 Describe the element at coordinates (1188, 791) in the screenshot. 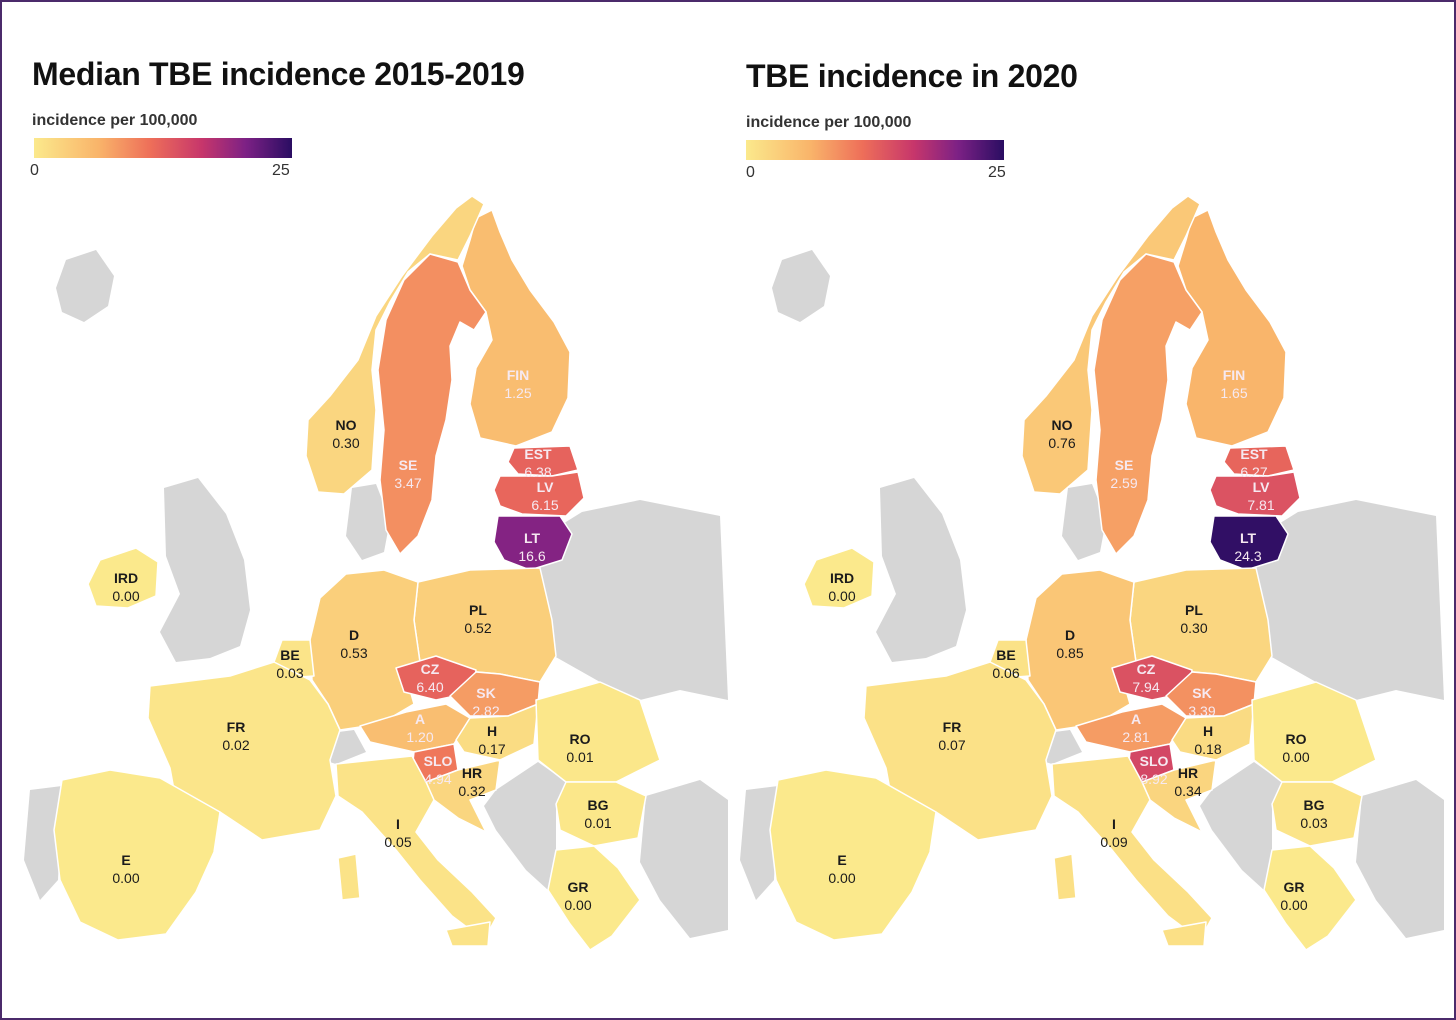

I see `incidence-value: 0.34` at that location.